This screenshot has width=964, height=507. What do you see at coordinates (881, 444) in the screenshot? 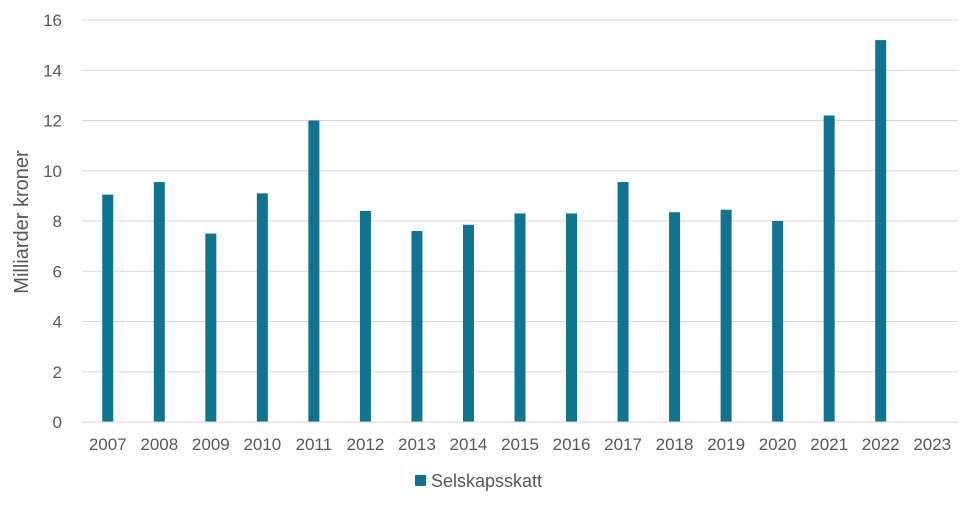
I see `x-tick-label: 2022` at bounding box center [881, 444].